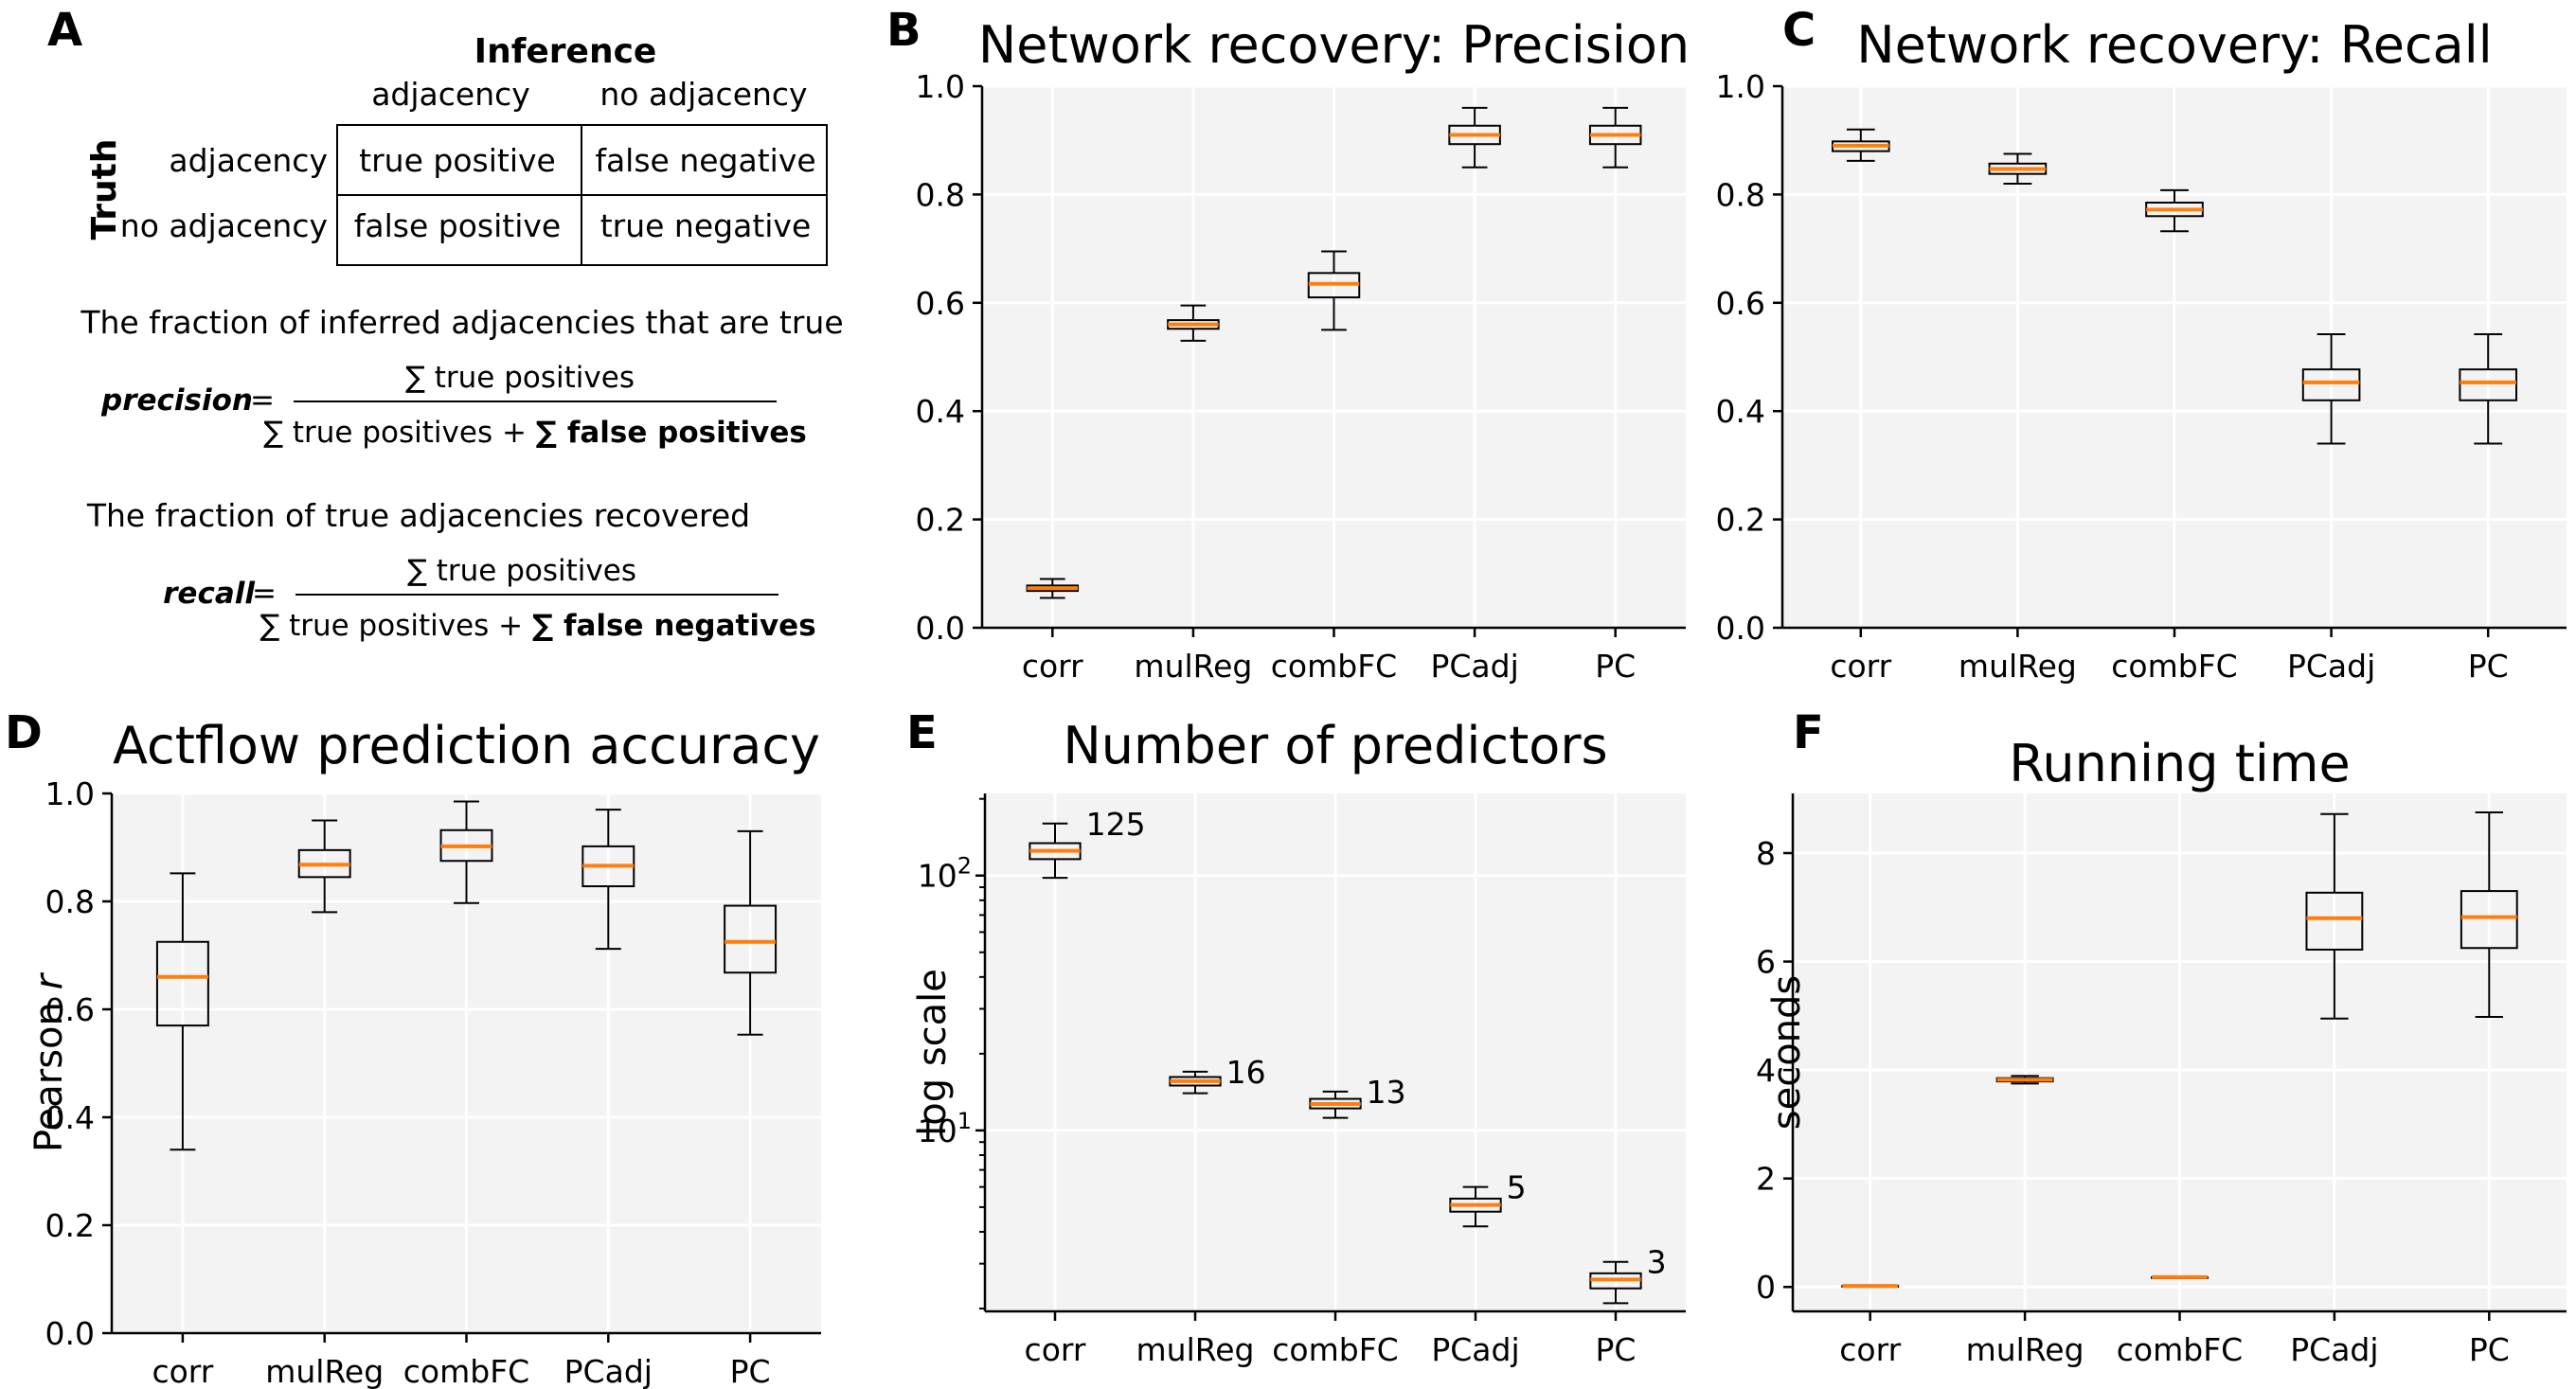  I want to click on cell-true-negative: true negative, so click(706, 226).